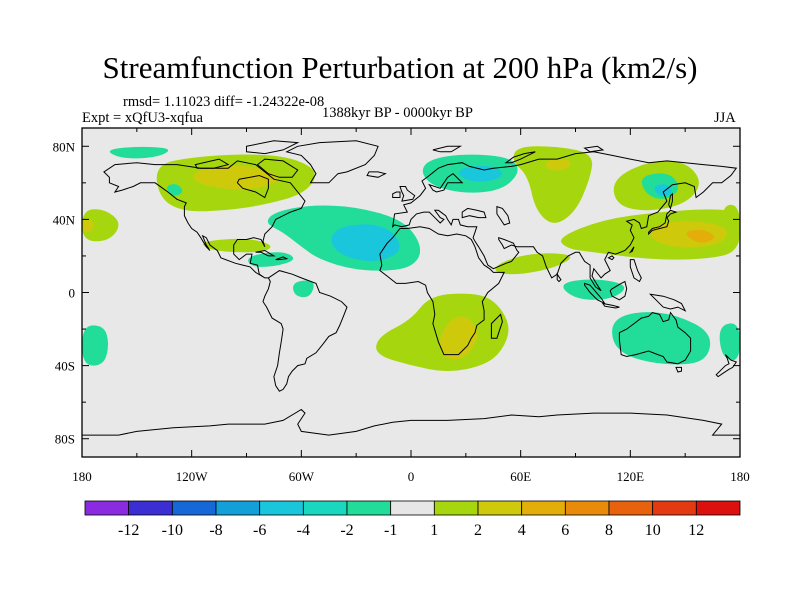 The image size is (800, 600). Describe the element at coordinates (192, 476) in the screenshot. I see `lon-tick-label: 120W` at that location.